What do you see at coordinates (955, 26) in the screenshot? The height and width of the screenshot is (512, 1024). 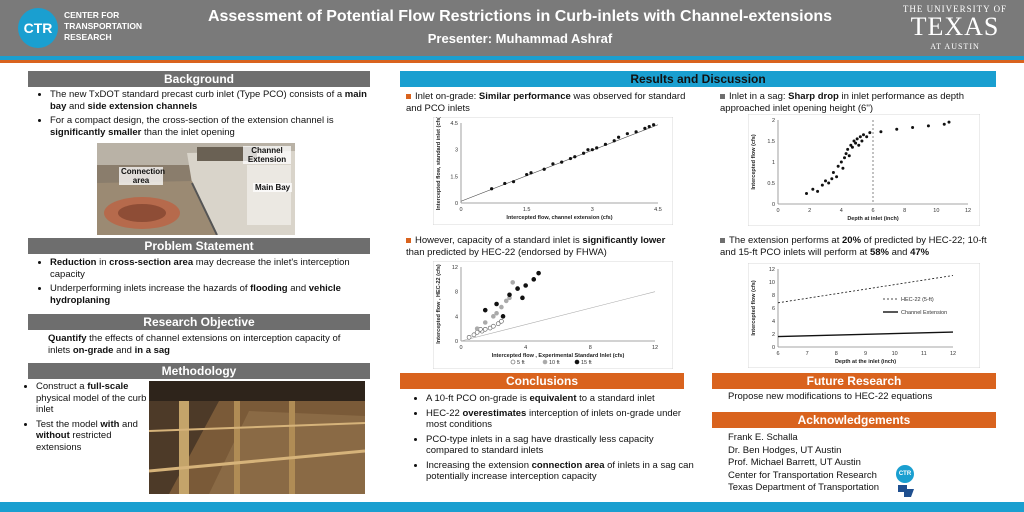 I see `ut-logo-line2: TEXAS` at bounding box center [955, 26].